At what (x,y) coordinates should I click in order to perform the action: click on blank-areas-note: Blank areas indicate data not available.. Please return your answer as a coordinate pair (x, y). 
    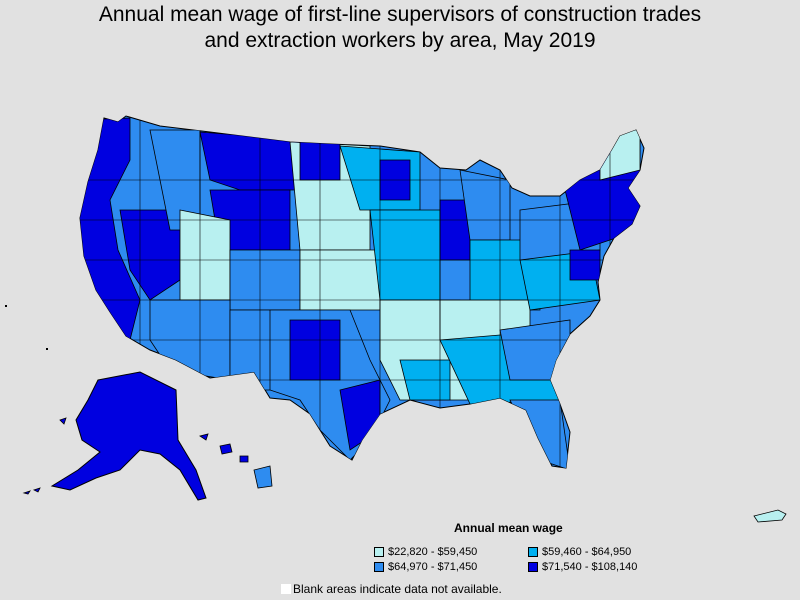
    Looking at the image, I should click on (391, 589).